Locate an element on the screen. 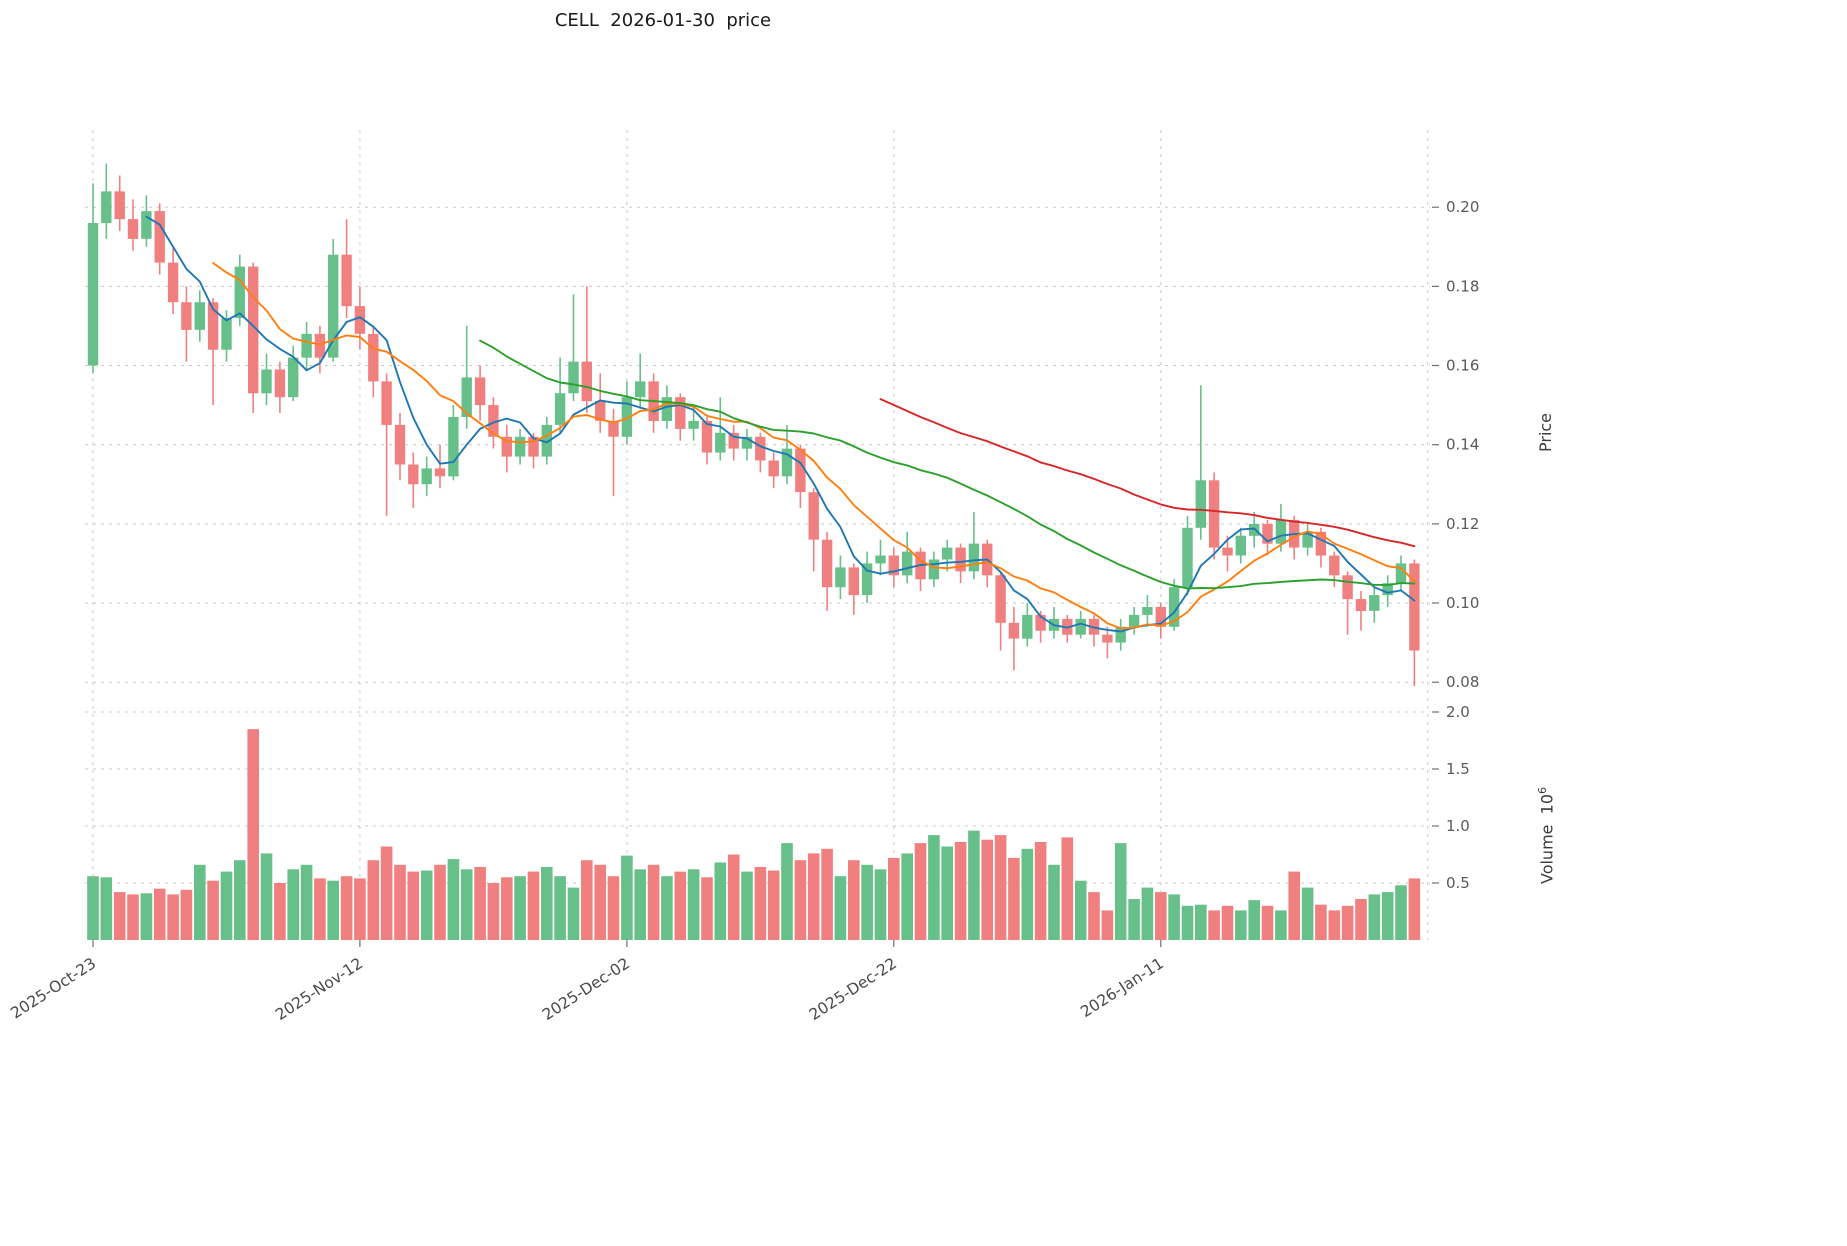 This screenshot has height=1246, width=1847. price-tick-label: 0.18 is located at coordinates (1462, 286).